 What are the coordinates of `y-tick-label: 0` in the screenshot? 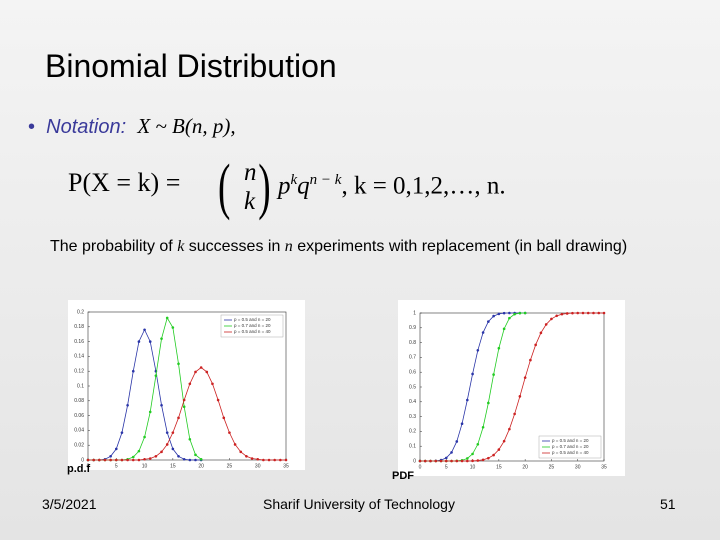 It's located at (414, 461).